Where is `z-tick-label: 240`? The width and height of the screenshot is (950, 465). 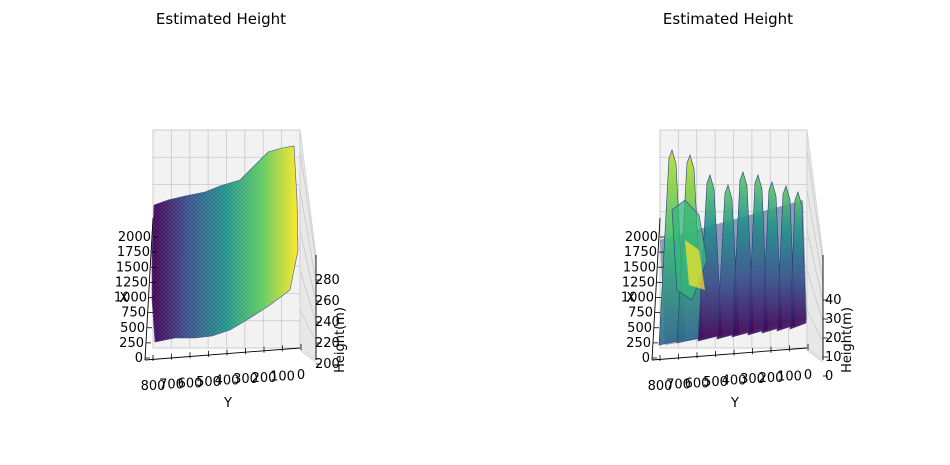 z-tick-label: 240 is located at coordinates (327, 322).